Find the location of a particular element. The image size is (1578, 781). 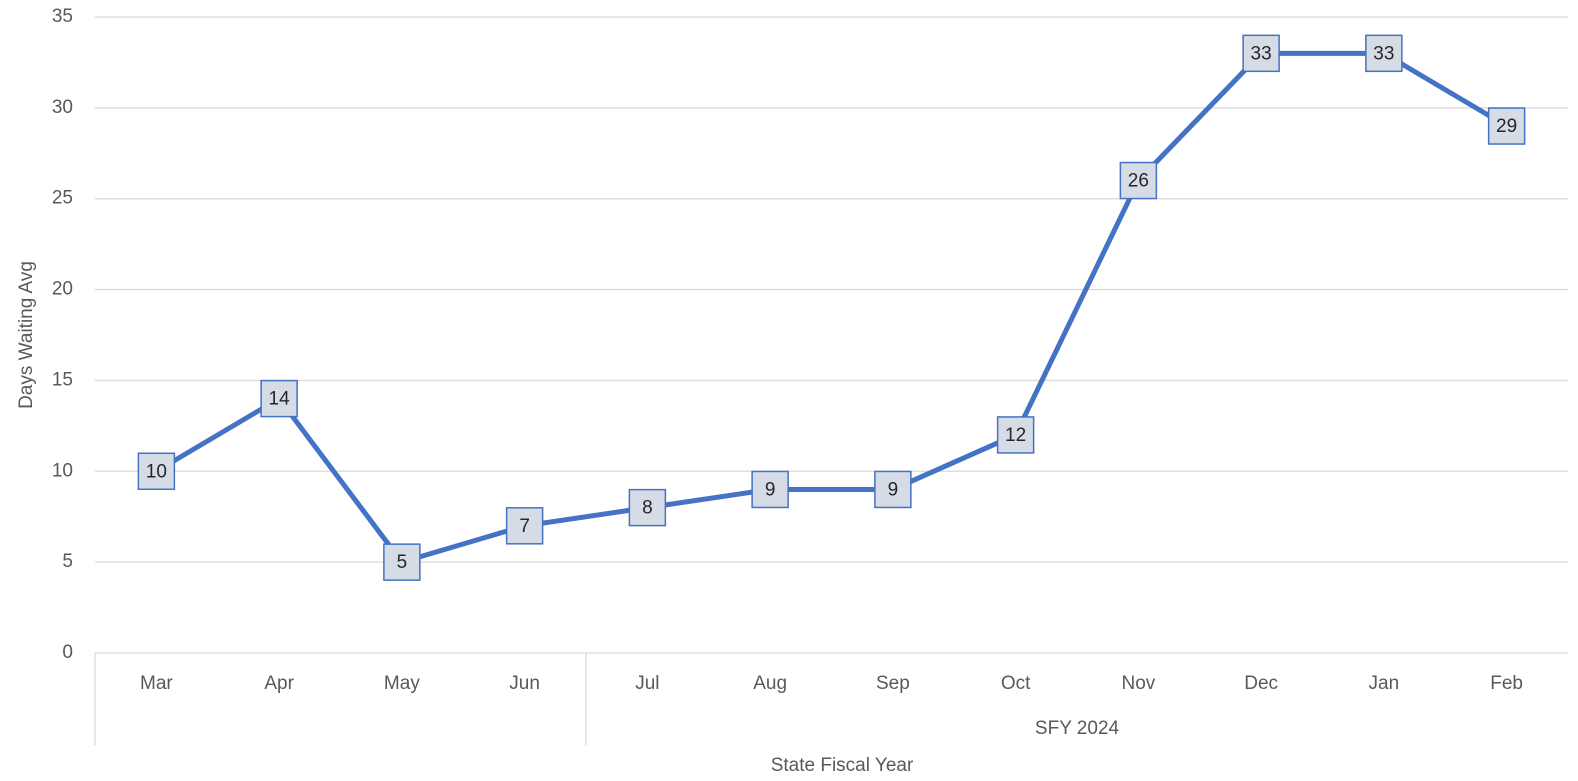

y-tick-label: 0 is located at coordinates (67, 652).